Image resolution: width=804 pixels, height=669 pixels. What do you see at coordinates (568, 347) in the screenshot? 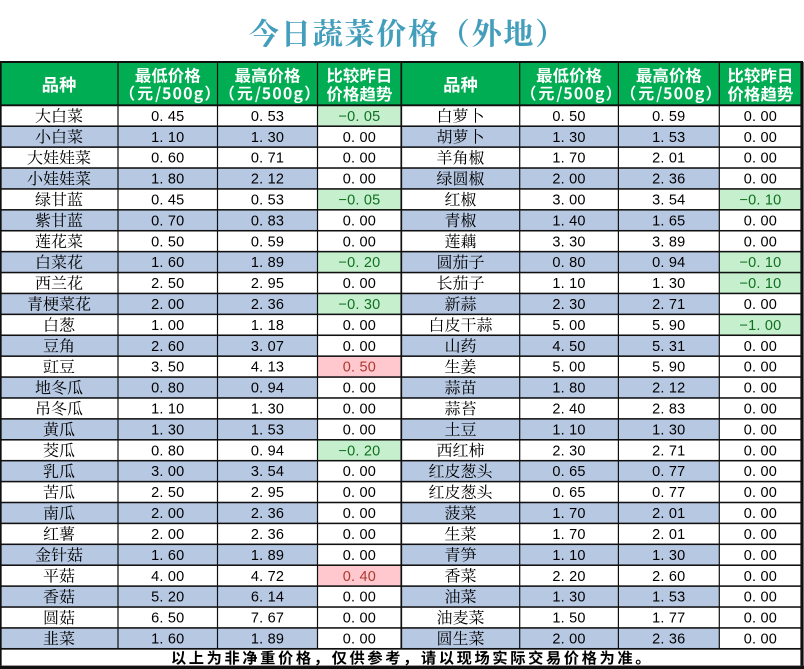
I see `svg-text: 4. 50` at bounding box center [568, 347].